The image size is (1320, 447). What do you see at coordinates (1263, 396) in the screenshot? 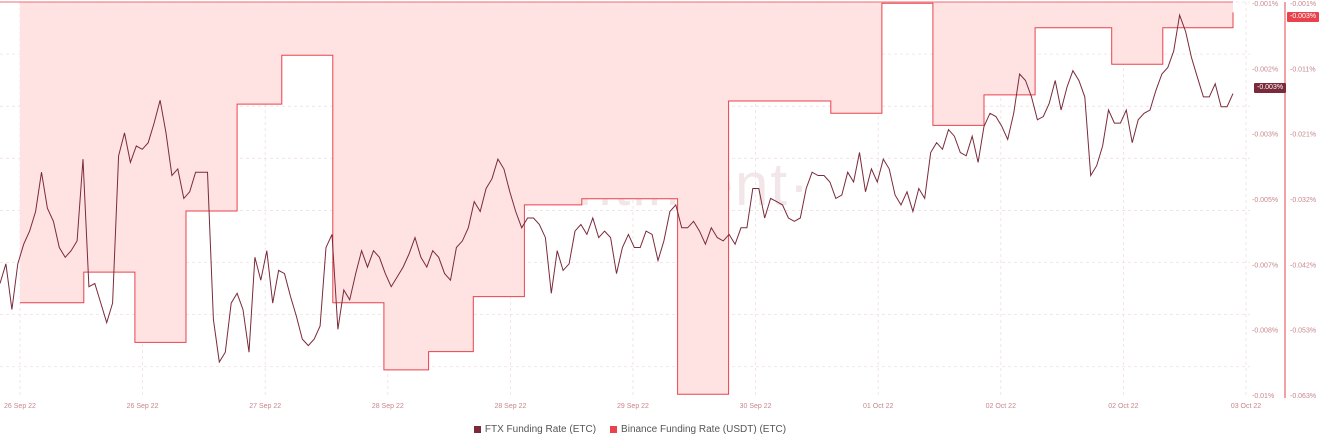
I see `y-left-tick-label: -0.01%` at bounding box center [1263, 396].